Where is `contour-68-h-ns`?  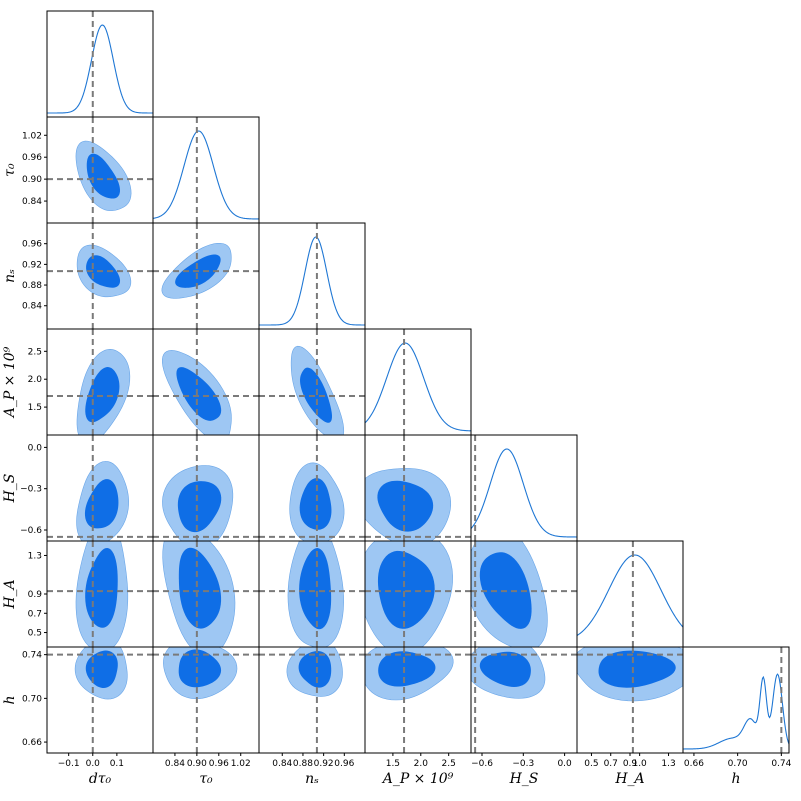
contour-68-h-ns is located at coordinates (315, 669).